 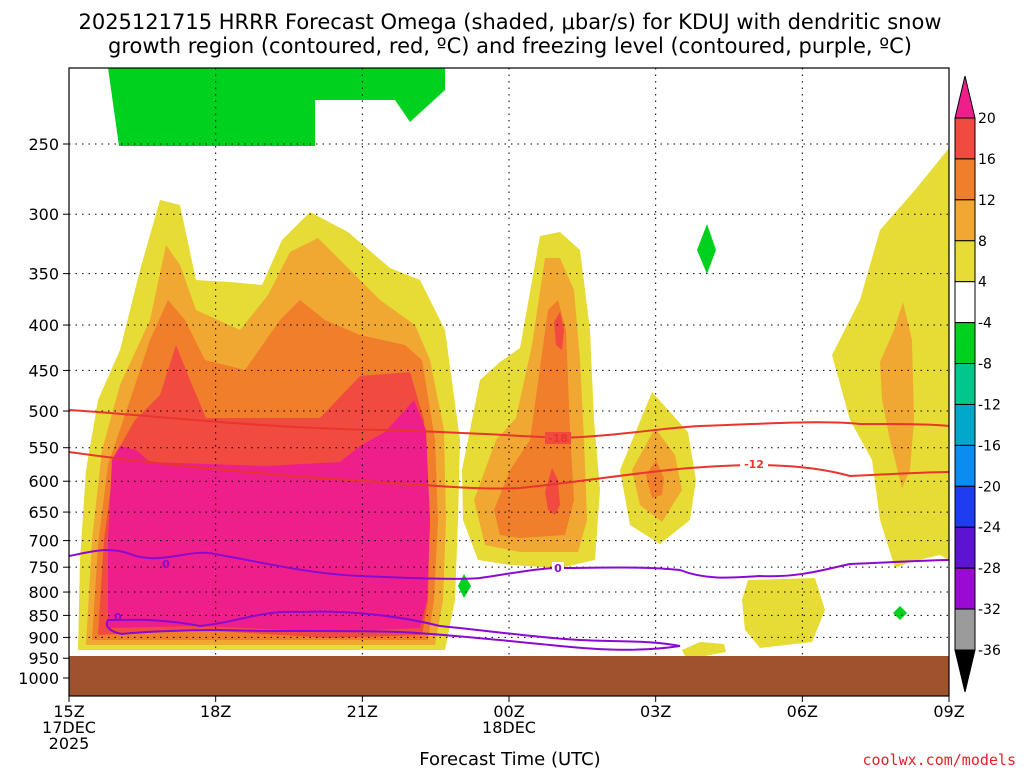 I want to click on colorbar-label: -16, so click(x=989, y=446).